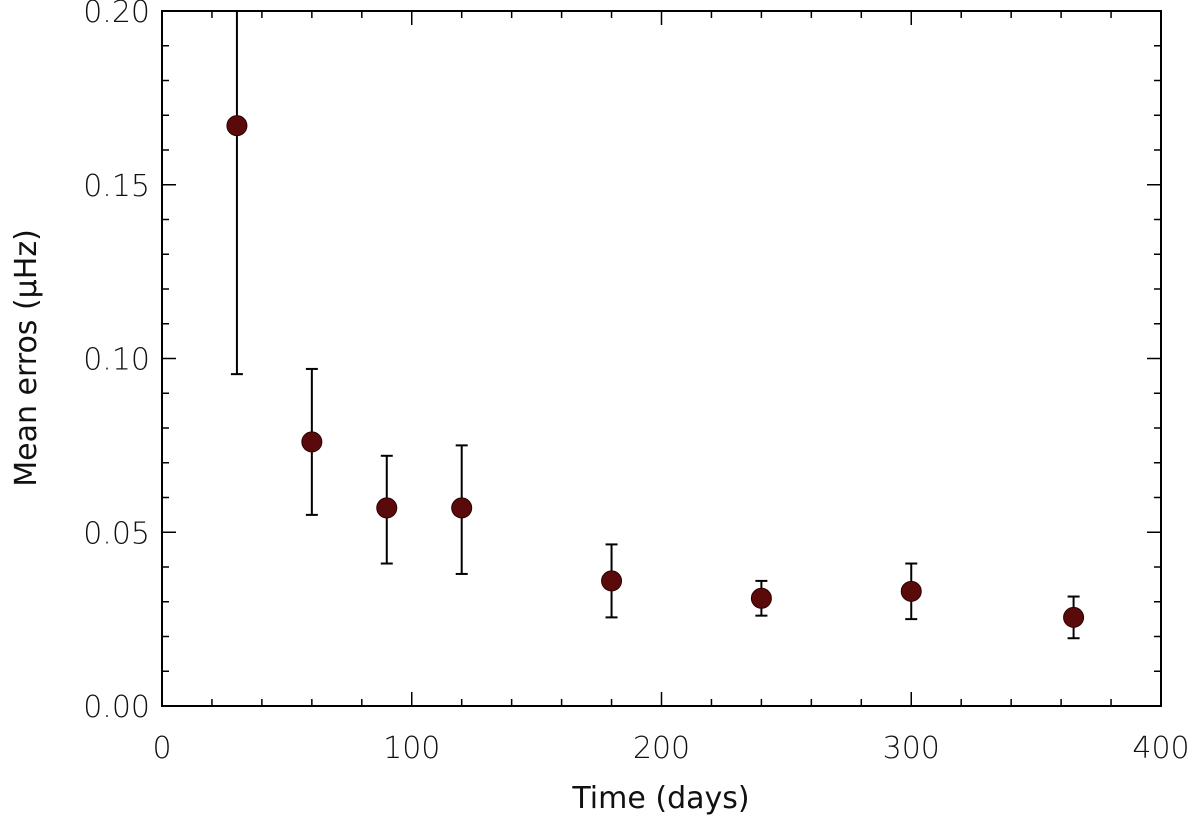 The height and width of the screenshot is (820, 1200). What do you see at coordinates (26, 358) in the screenshot?
I see `y-axis-title: Mean erros (μHz)` at bounding box center [26, 358].